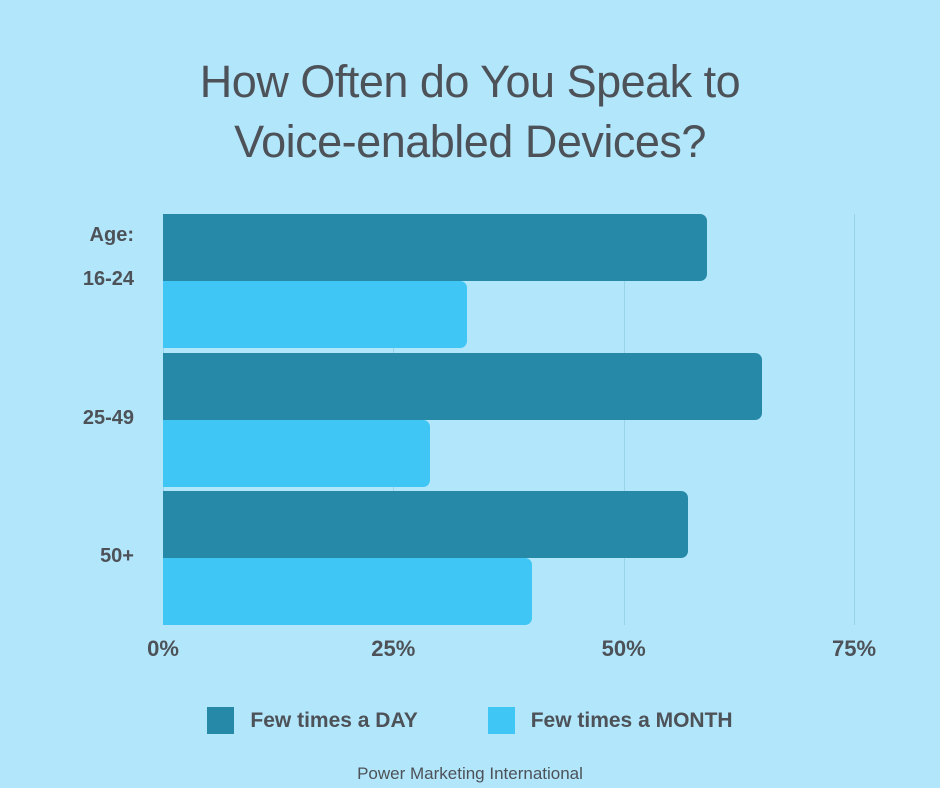 This screenshot has height=788, width=940. Describe the element at coordinates (108, 279) in the screenshot. I see `y-axis-label: 16-24` at that location.